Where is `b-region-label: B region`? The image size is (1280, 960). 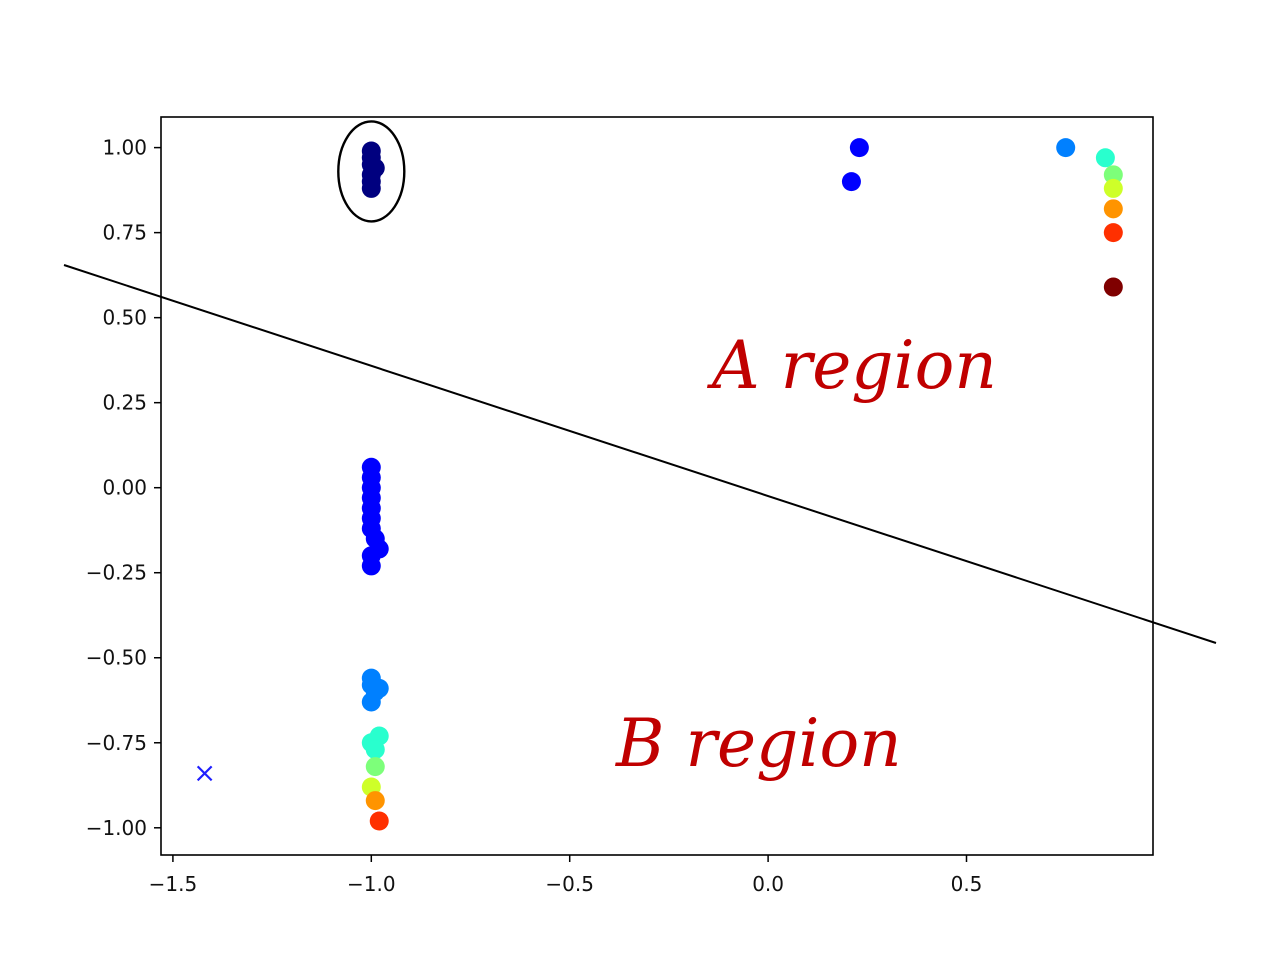 b-region-label: B region is located at coordinates (758, 743).